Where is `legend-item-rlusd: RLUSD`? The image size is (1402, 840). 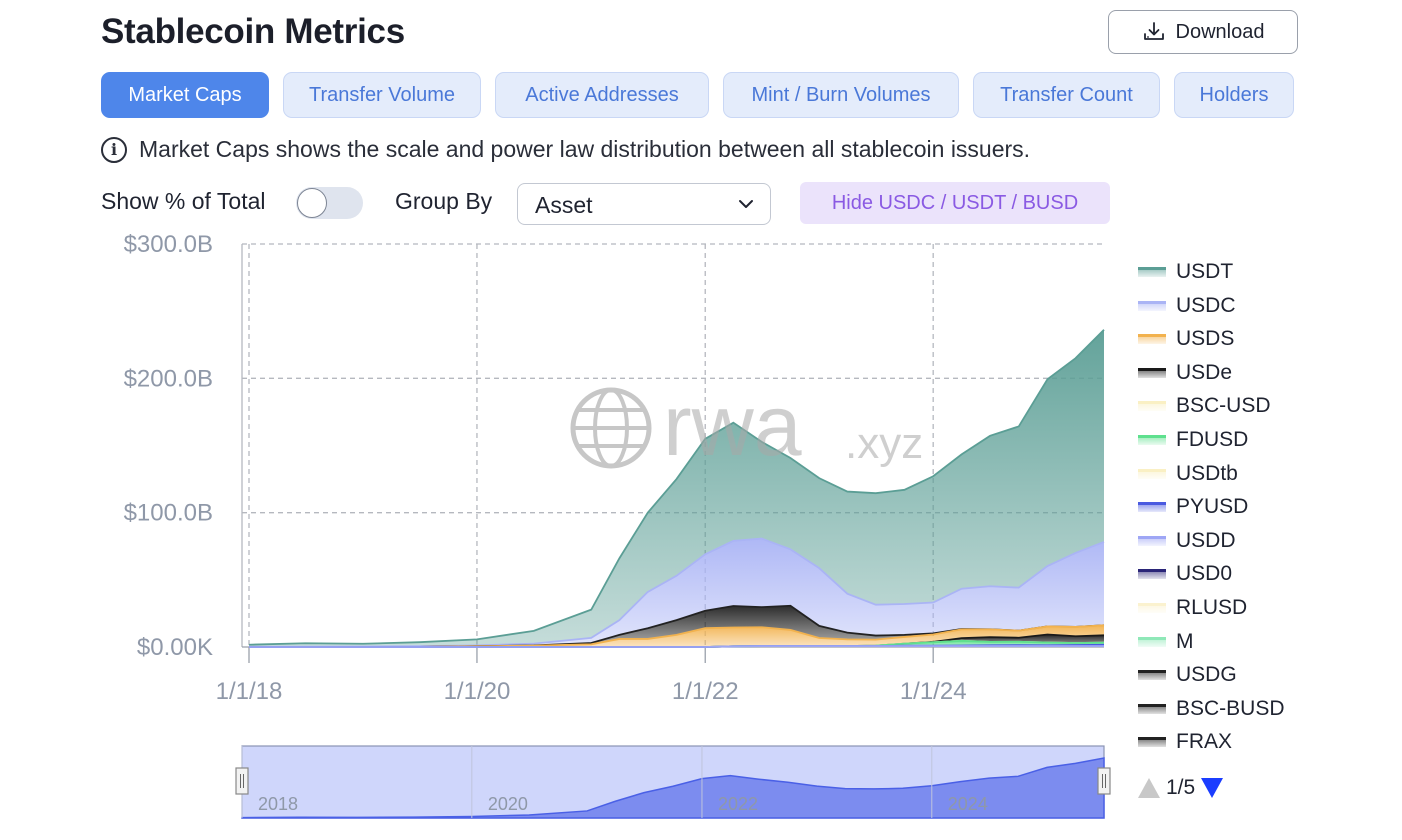 legend-item-rlusd: RLUSD is located at coordinates (1192, 608).